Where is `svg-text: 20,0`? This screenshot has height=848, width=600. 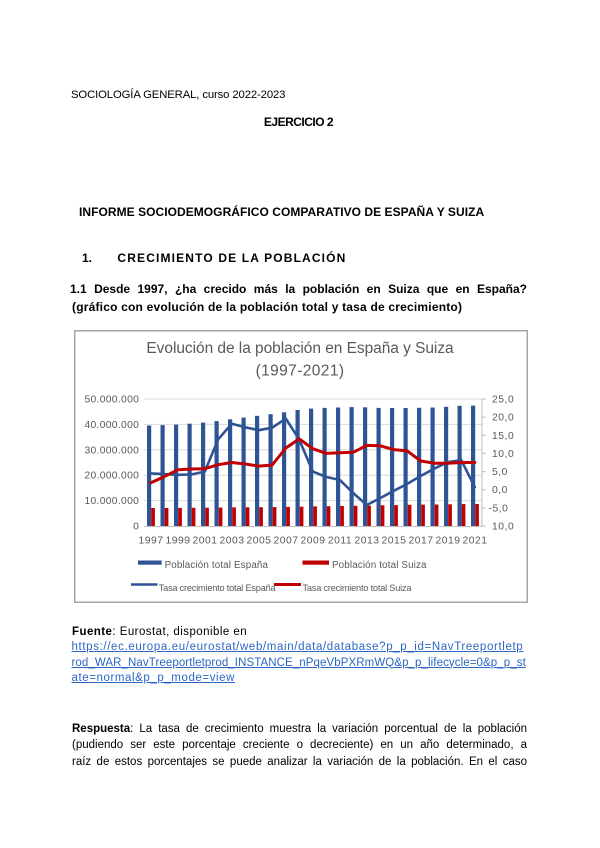 svg-text: 20,0 is located at coordinates (503, 418).